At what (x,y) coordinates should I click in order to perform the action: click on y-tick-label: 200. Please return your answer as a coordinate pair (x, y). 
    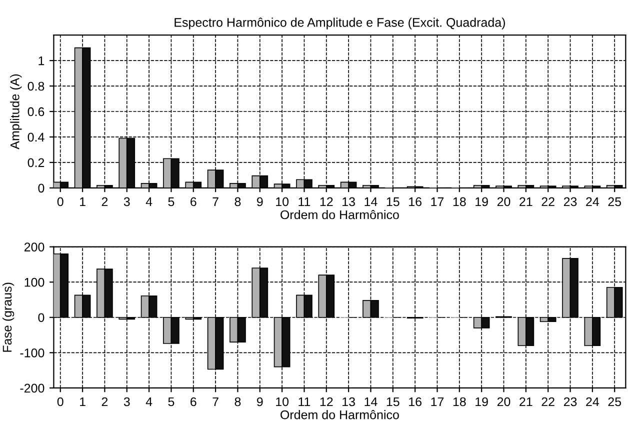
    Looking at the image, I should click on (34, 247).